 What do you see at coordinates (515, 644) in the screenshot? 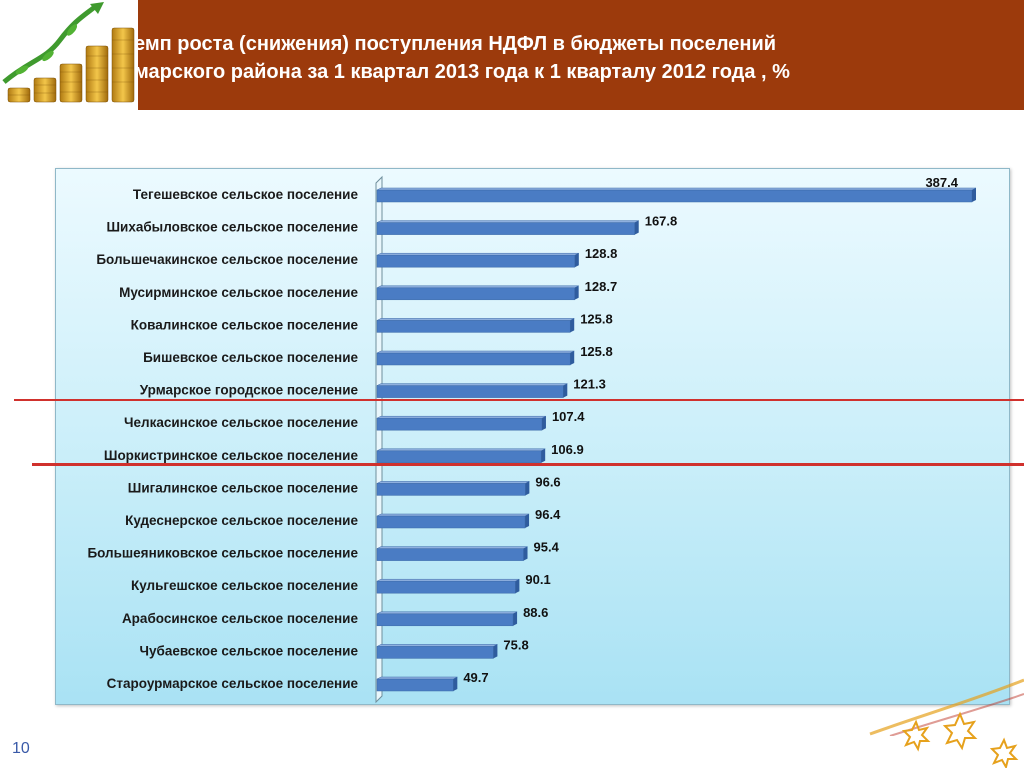
I see `value-label: 75.8` at bounding box center [515, 644].